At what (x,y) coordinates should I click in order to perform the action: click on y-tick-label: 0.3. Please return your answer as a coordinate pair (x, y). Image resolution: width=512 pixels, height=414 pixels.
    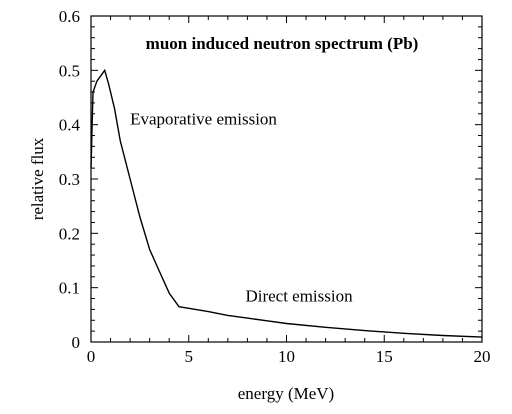
    Looking at the image, I should click on (69, 179).